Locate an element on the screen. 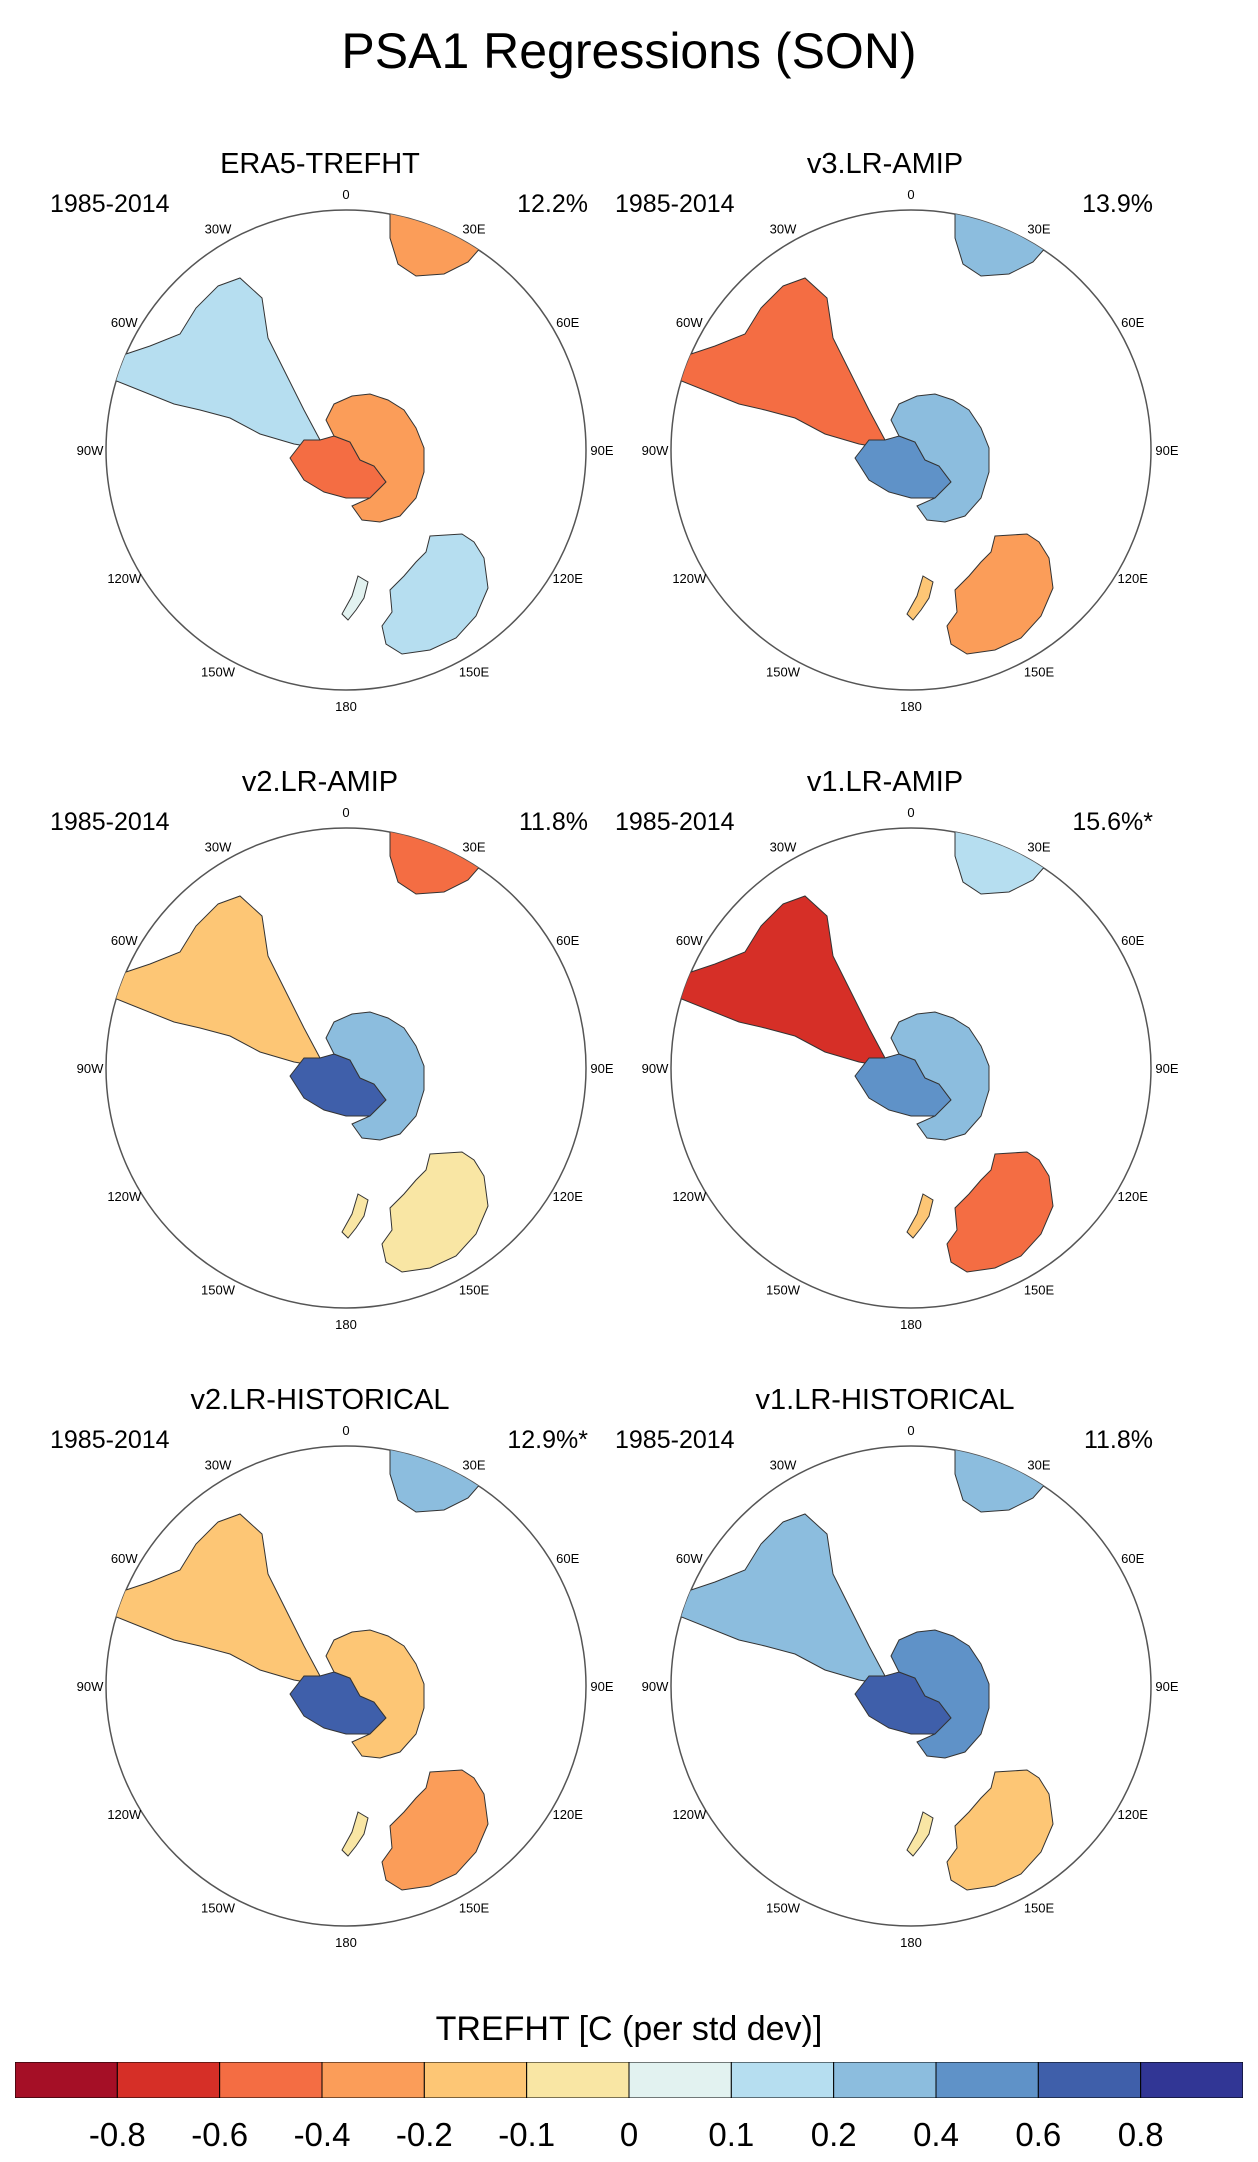  colorbar-tick-label: 0.1 is located at coordinates (731, 2134).